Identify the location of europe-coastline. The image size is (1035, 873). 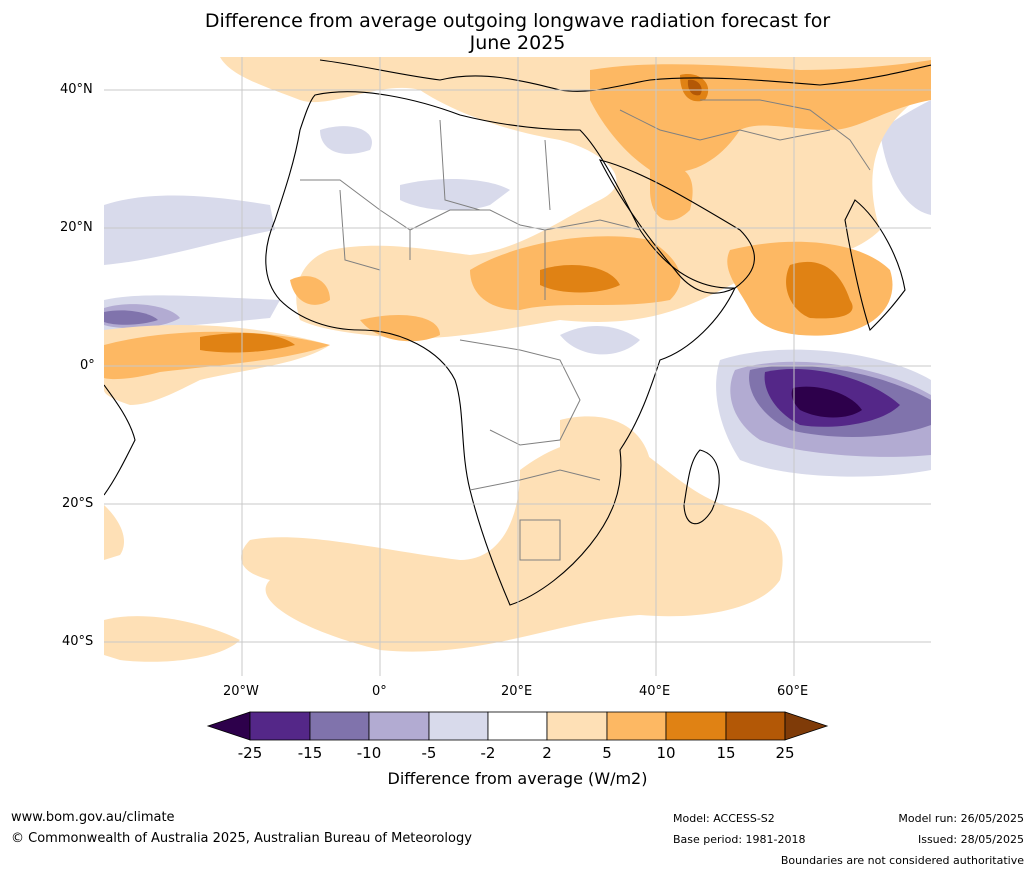
(625, 75).